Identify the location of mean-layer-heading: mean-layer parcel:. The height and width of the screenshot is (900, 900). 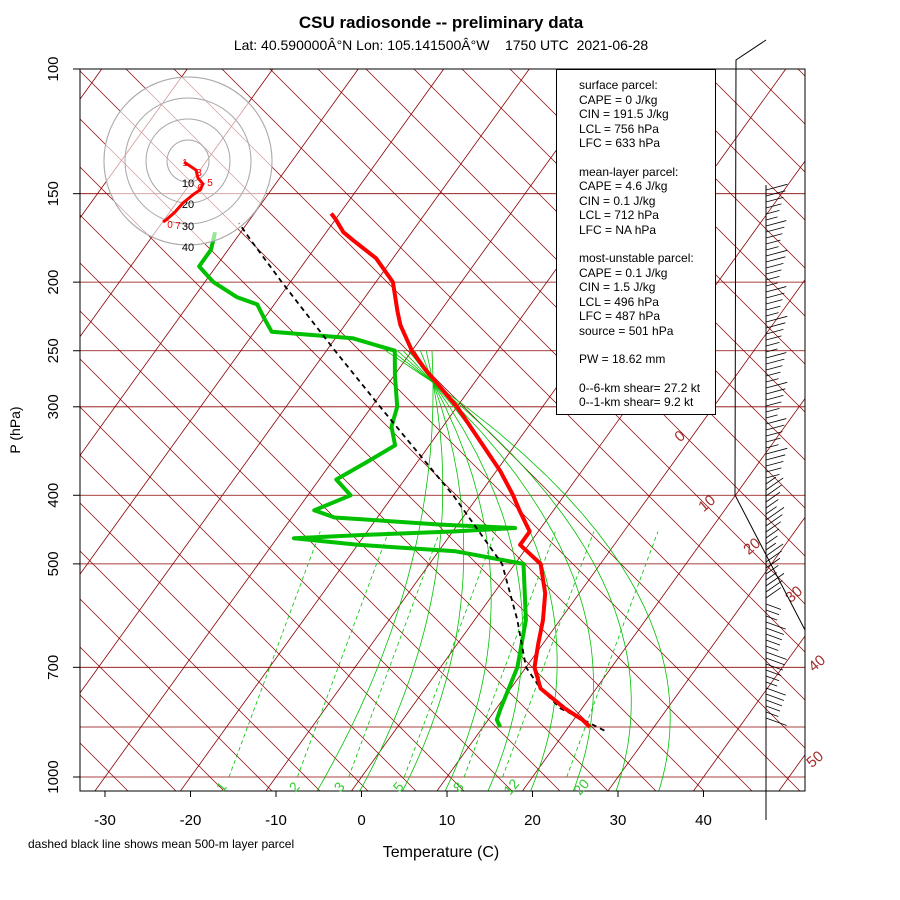
(629, 171).